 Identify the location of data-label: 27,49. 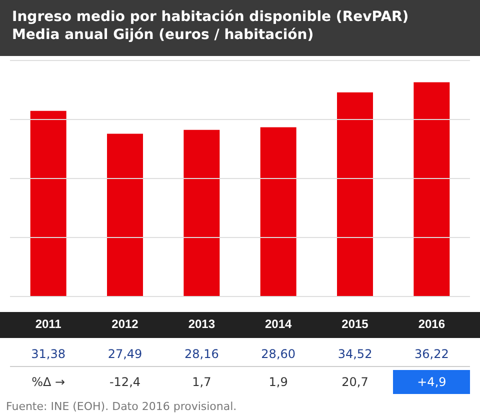
(125, 354).